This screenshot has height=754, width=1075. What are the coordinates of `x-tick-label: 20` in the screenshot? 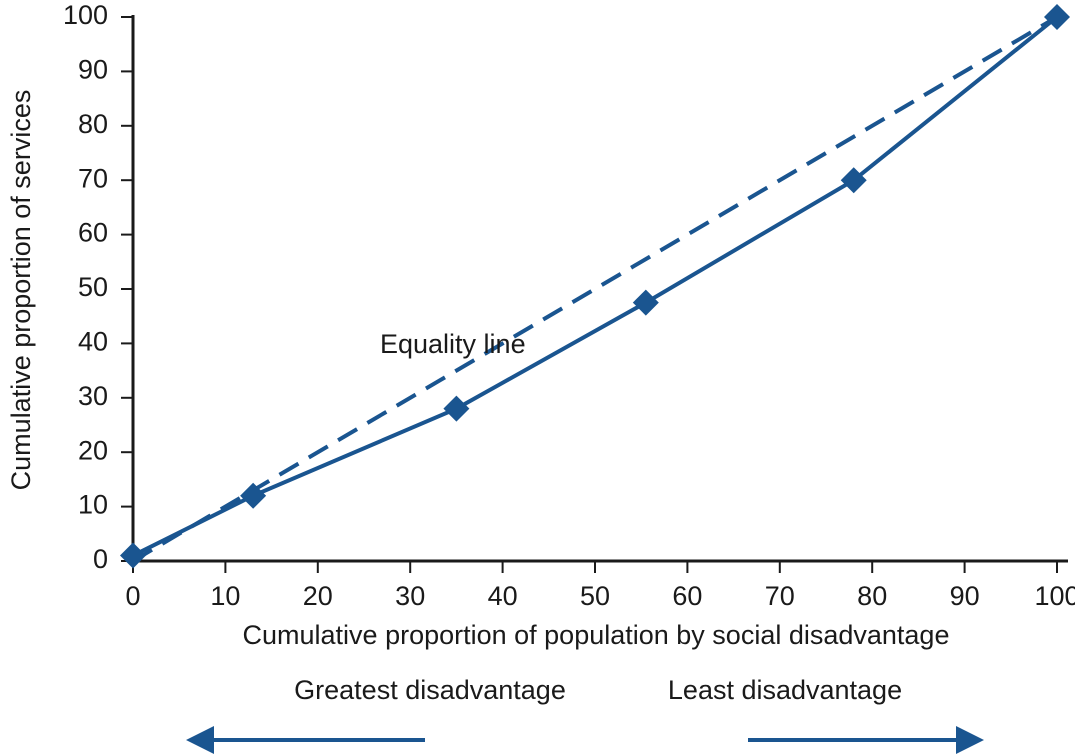 It's located at (318, 596).